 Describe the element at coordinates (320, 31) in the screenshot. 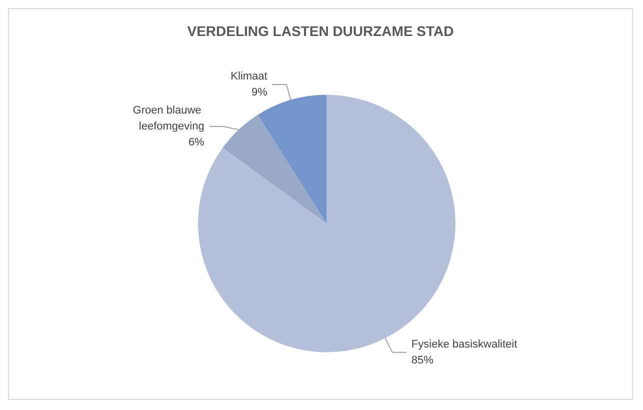

I see `chart-title: VERDELING LASTEN DUURZAME STAD` at that location.